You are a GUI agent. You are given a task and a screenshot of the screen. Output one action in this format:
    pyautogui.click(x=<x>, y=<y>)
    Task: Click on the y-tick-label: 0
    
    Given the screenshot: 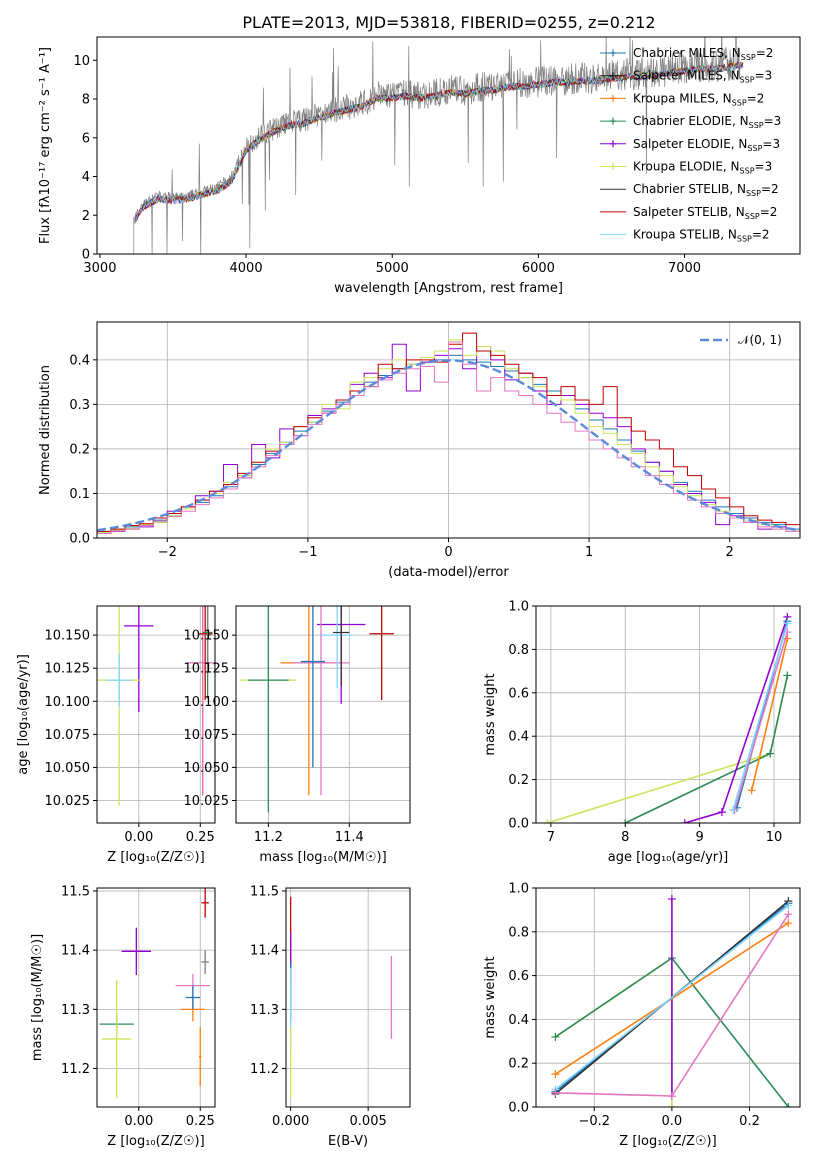 What is the action you would take?
    pyautogui.click(x=86, y=255)
    